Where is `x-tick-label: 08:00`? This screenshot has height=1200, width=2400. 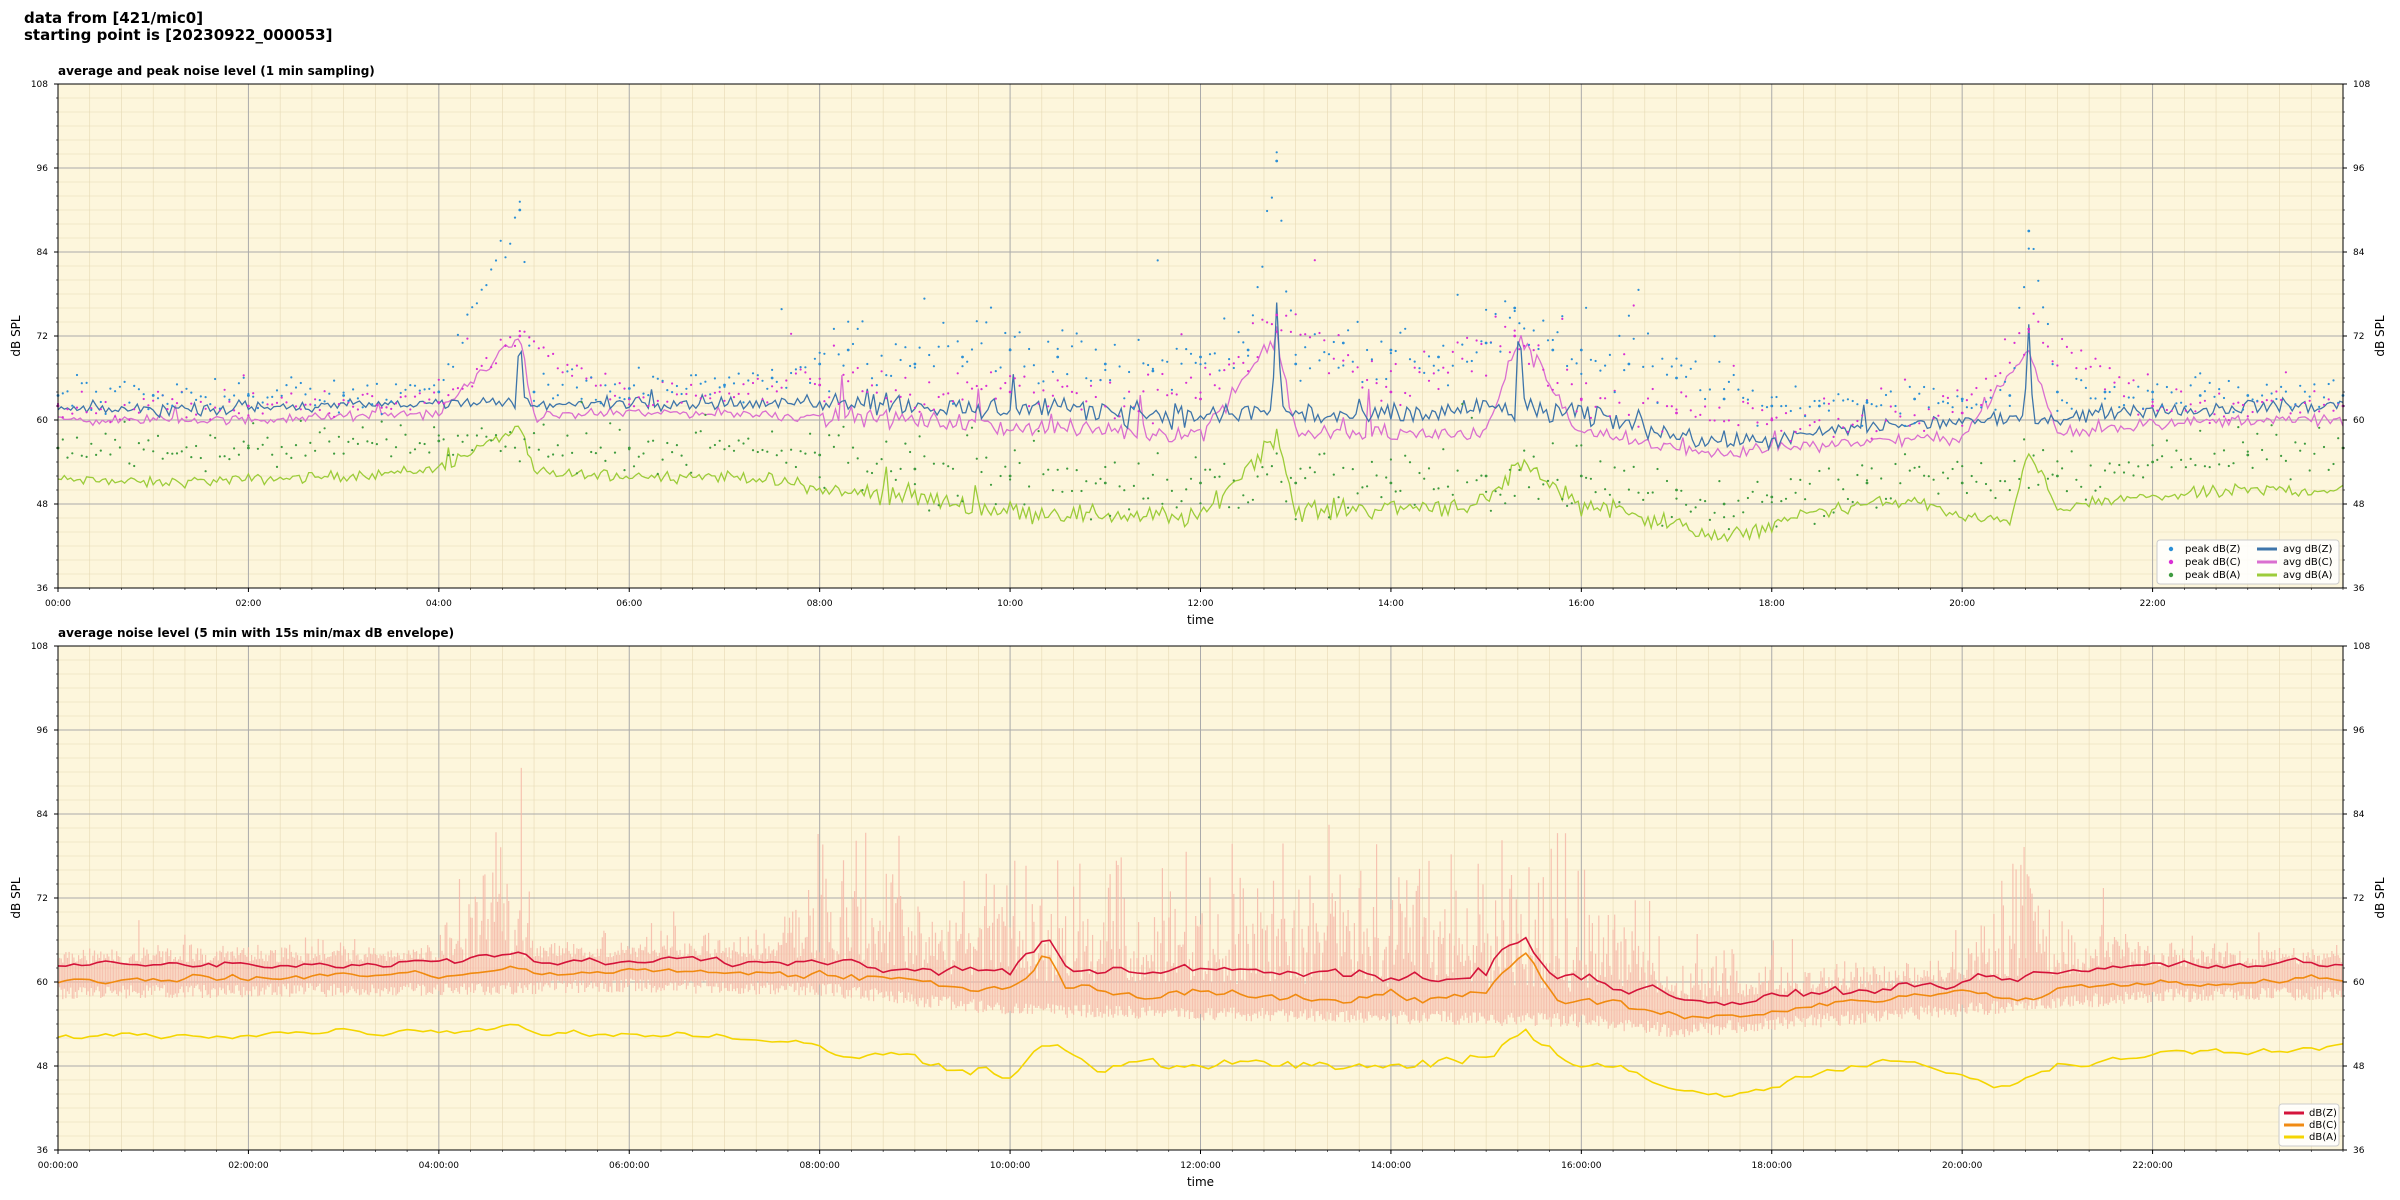
x-tick-label: 08:00 is located at coordinates (820, 604).